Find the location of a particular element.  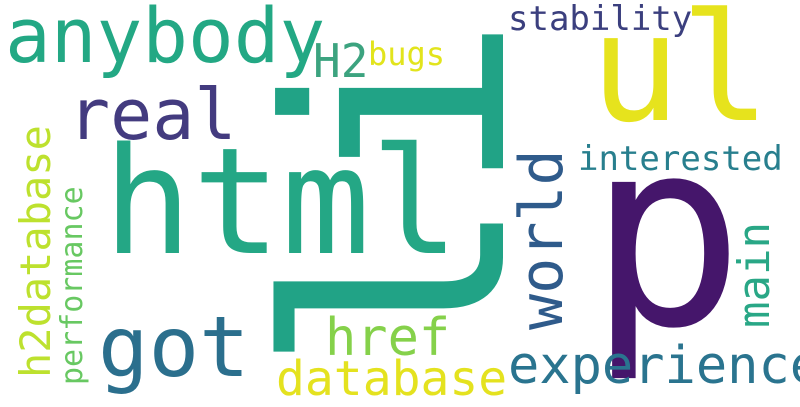

word-href: href is located at coordinates (388, 338).